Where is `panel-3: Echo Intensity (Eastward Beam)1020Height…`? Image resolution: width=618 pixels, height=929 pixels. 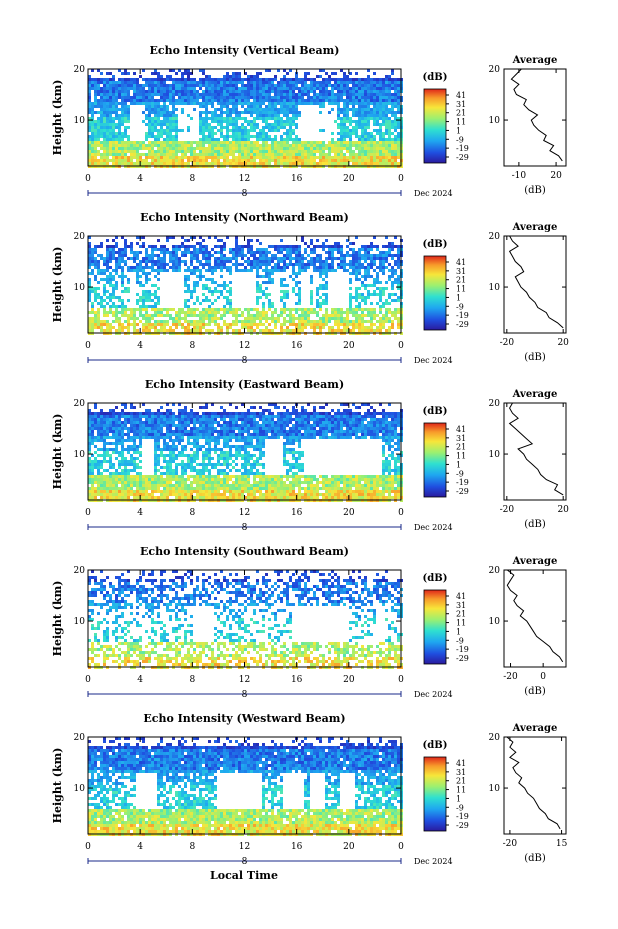
panel-3: Echo Intensity (Eastward Beam)1020Height… is located at coordinates (310, 455).